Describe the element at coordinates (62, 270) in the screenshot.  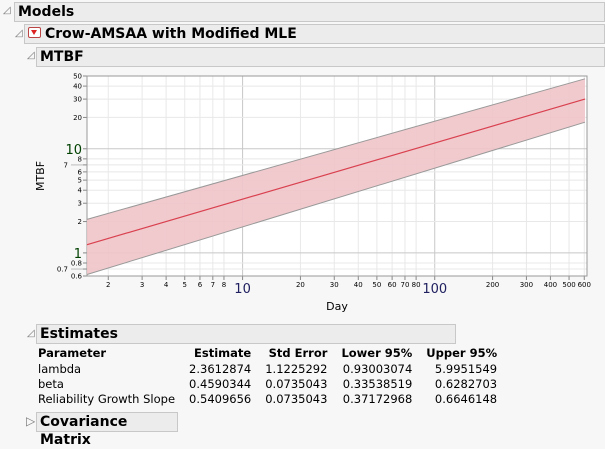
I see `y-tick-label: 0.7` at that location.